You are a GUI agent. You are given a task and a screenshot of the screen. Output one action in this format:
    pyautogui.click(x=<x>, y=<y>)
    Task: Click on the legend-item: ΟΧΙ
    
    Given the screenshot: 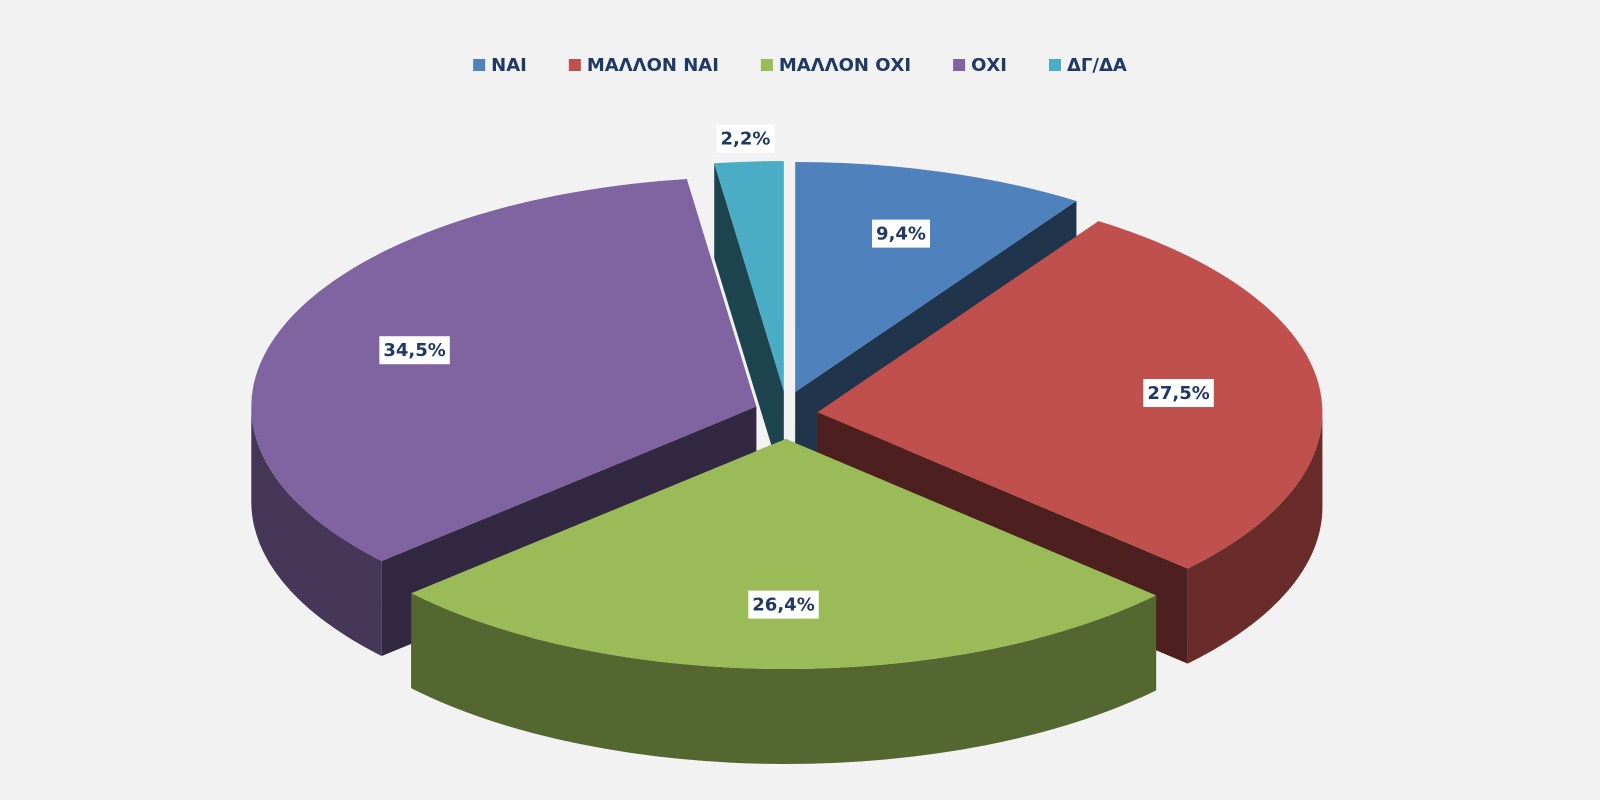 What is the action you would take?
    pyautogui.click(x=980, y=65)
    